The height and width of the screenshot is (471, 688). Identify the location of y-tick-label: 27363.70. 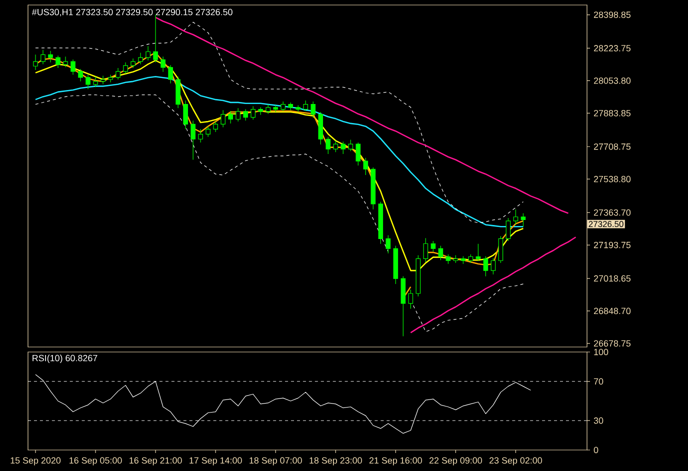
(612, 212).